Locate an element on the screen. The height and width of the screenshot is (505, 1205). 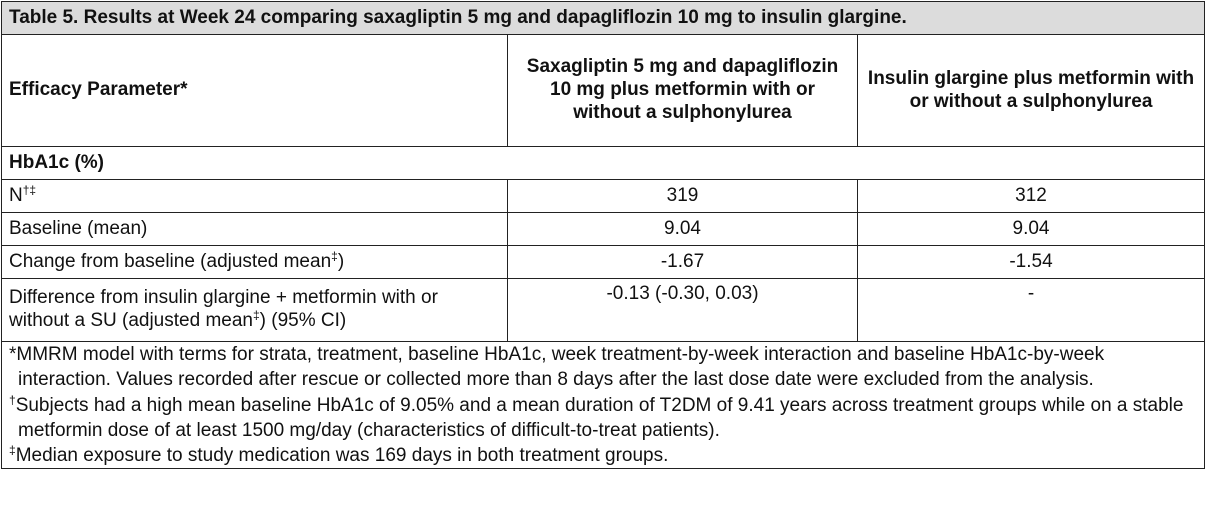
row-value-col1: -1.67 is located at coordinates (682, 262).